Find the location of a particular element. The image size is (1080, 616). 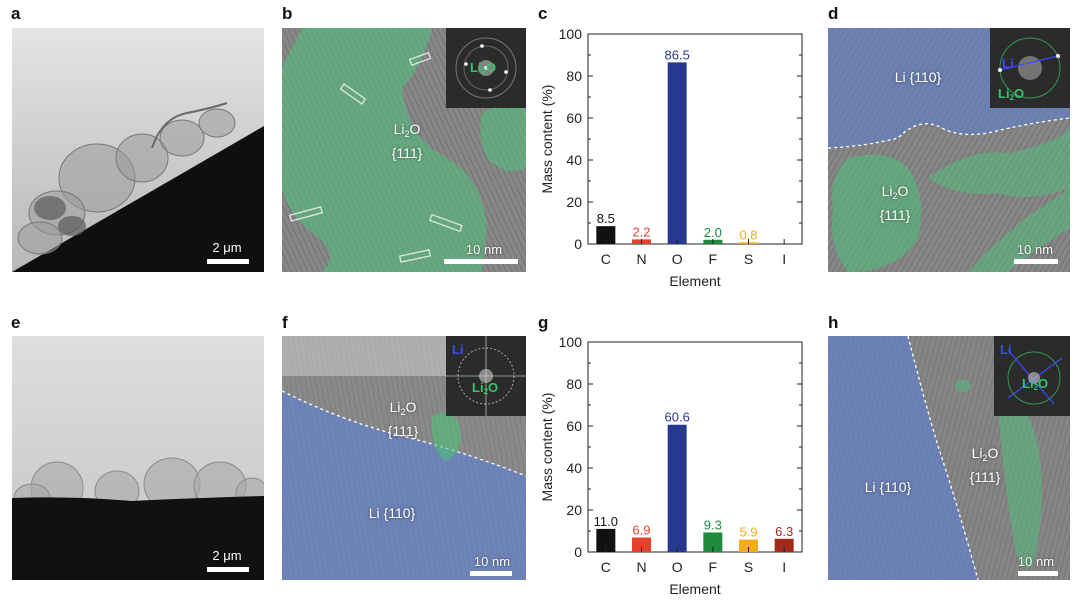

micrograph-e-drawing is located at coordinates (138, 458).